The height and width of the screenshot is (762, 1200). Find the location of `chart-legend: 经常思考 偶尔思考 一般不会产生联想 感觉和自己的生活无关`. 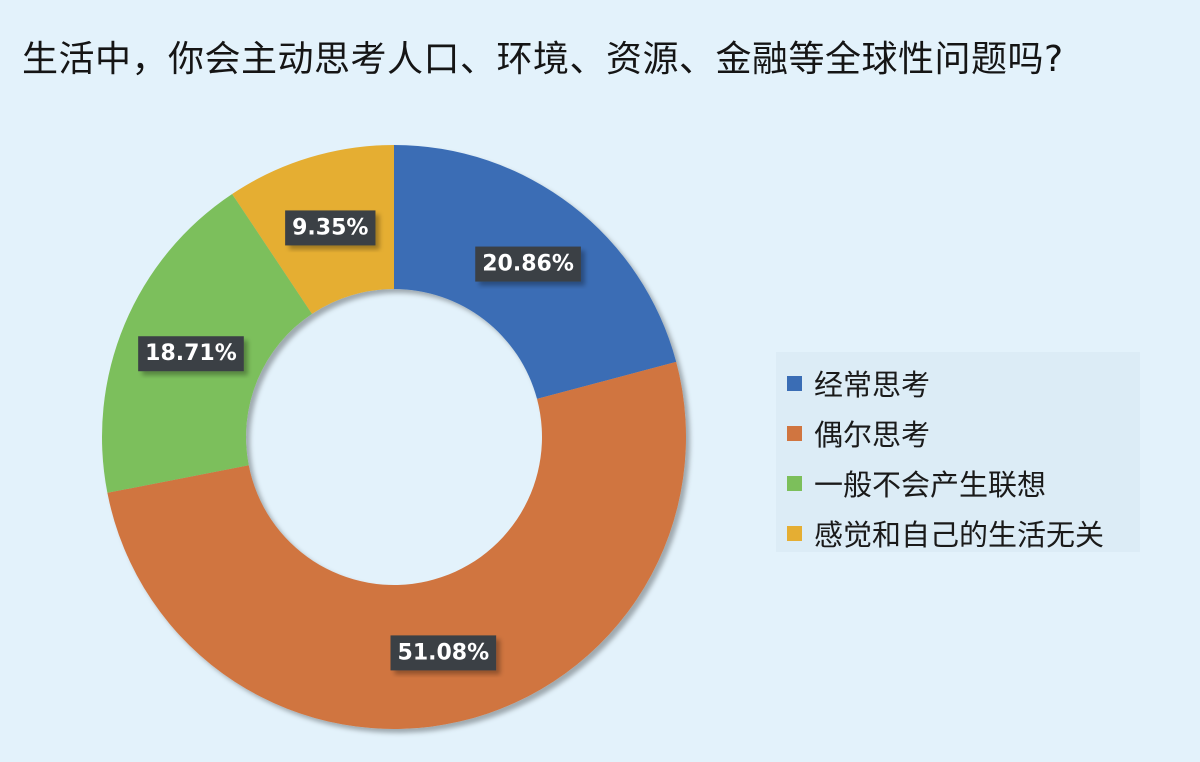

chart-legend: 经常思考 偶尔思考 一般不会产生联想 感觉和自己的生活无关 is located at coordinates (958, 452).